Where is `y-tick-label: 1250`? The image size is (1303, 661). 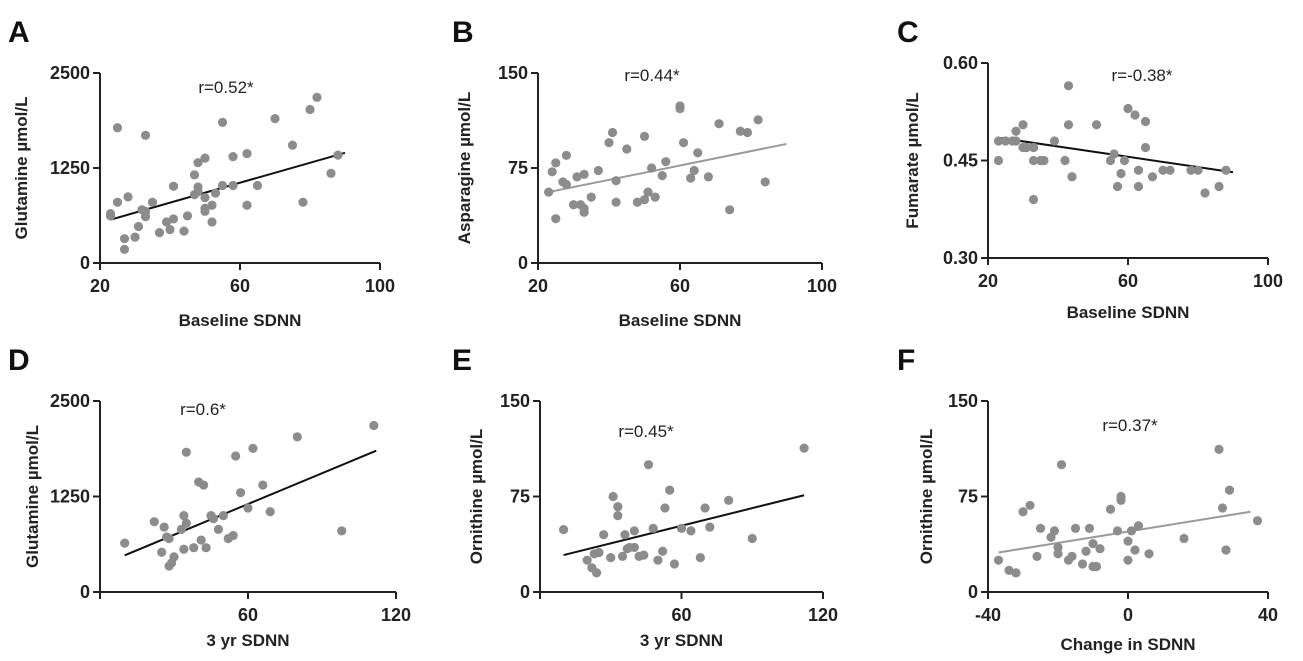 y-tick-label: 1250 is located at coordinates (70, 168).